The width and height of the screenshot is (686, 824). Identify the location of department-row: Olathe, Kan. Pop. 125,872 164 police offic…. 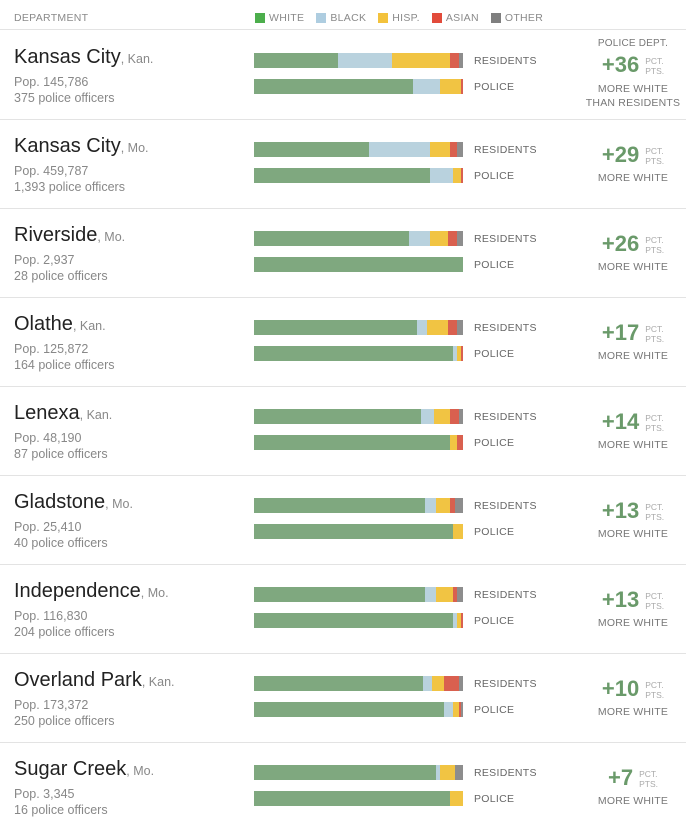
(343, 342).